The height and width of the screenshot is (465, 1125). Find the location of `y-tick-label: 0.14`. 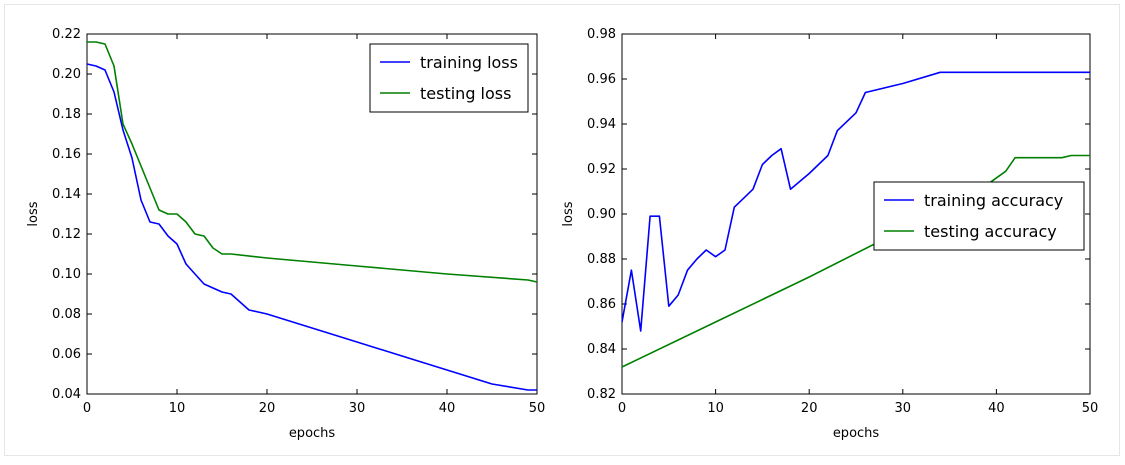

y-tick-label: 0.14 is located at coordinates (66, 194).